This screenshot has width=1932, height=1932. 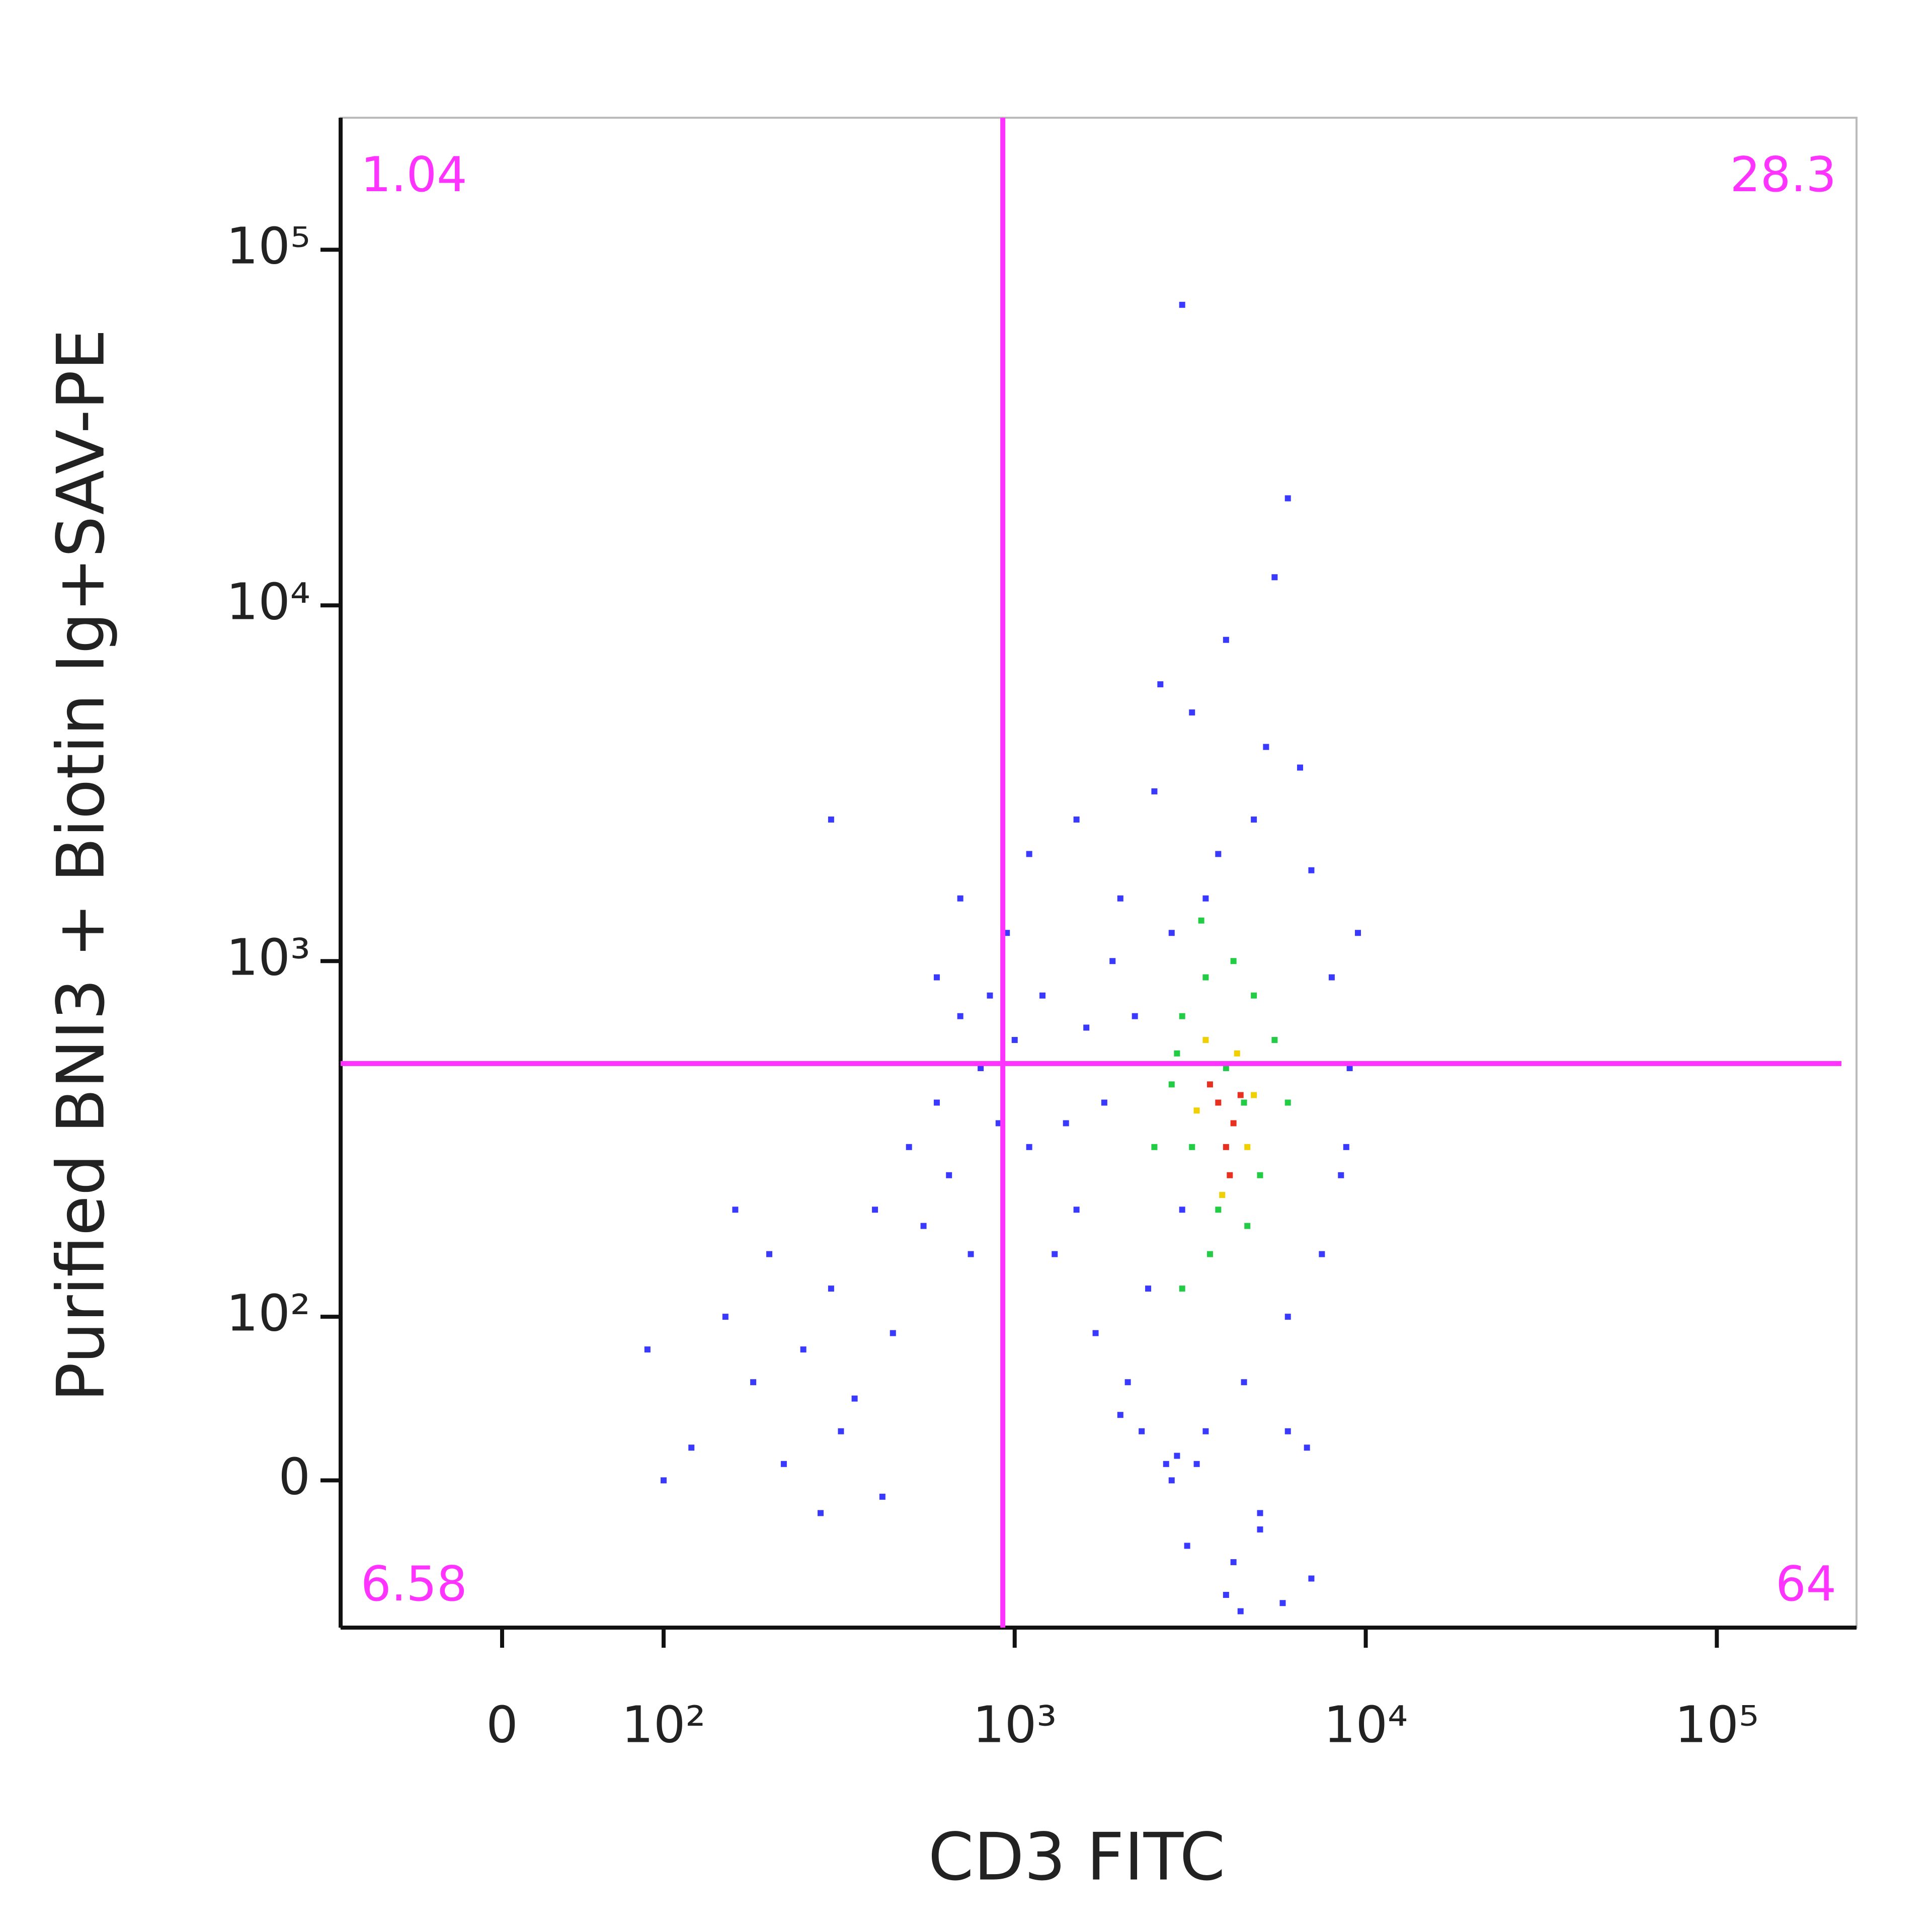 What do you see at coordinates (1783, 175) in the screenshot?
I see `quadrant-label: 28.3` at bounding box center [1783, 175].